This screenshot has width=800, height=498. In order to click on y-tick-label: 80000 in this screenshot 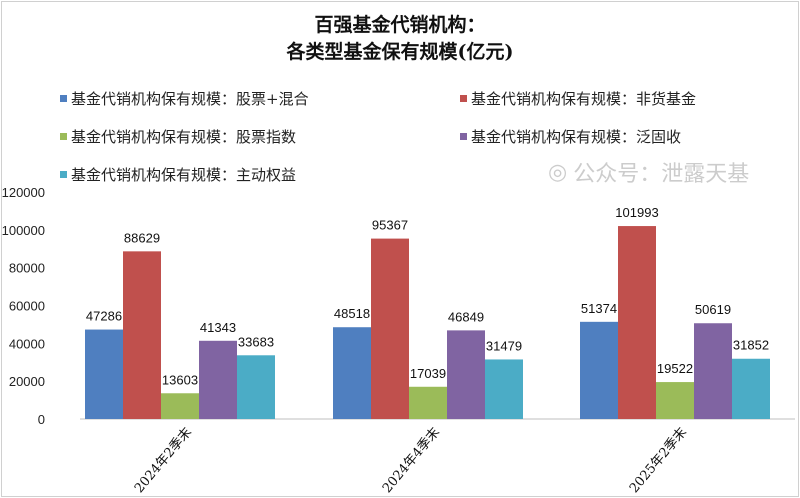, I will do `click(27, 268)`.